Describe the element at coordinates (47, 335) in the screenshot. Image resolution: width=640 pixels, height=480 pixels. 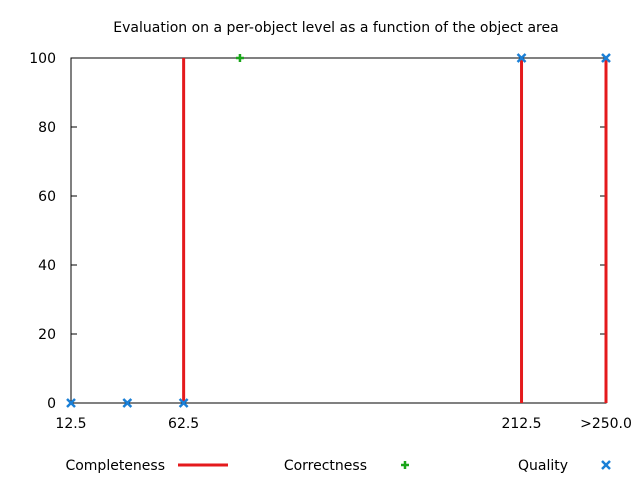
I see `y-tick-label: 20` at that location.